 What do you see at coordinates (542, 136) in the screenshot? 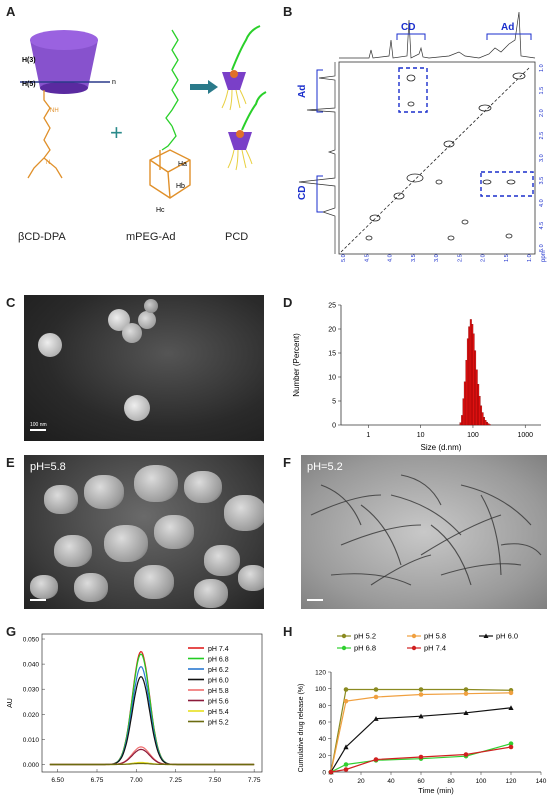
I see `nmr-y-tick: 2.5` at bounding box center [542, 136].